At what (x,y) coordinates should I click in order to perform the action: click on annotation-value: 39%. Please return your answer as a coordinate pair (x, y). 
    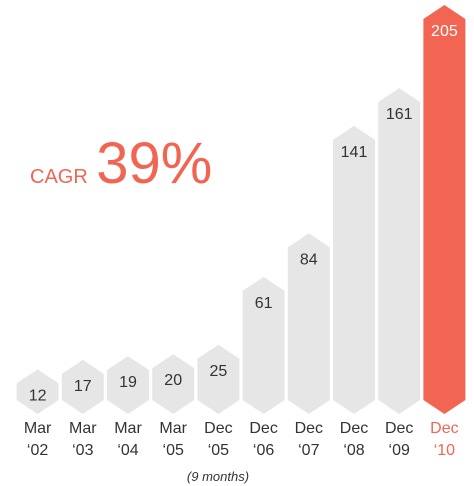
    Looking at the image, I should click on (154, 163).